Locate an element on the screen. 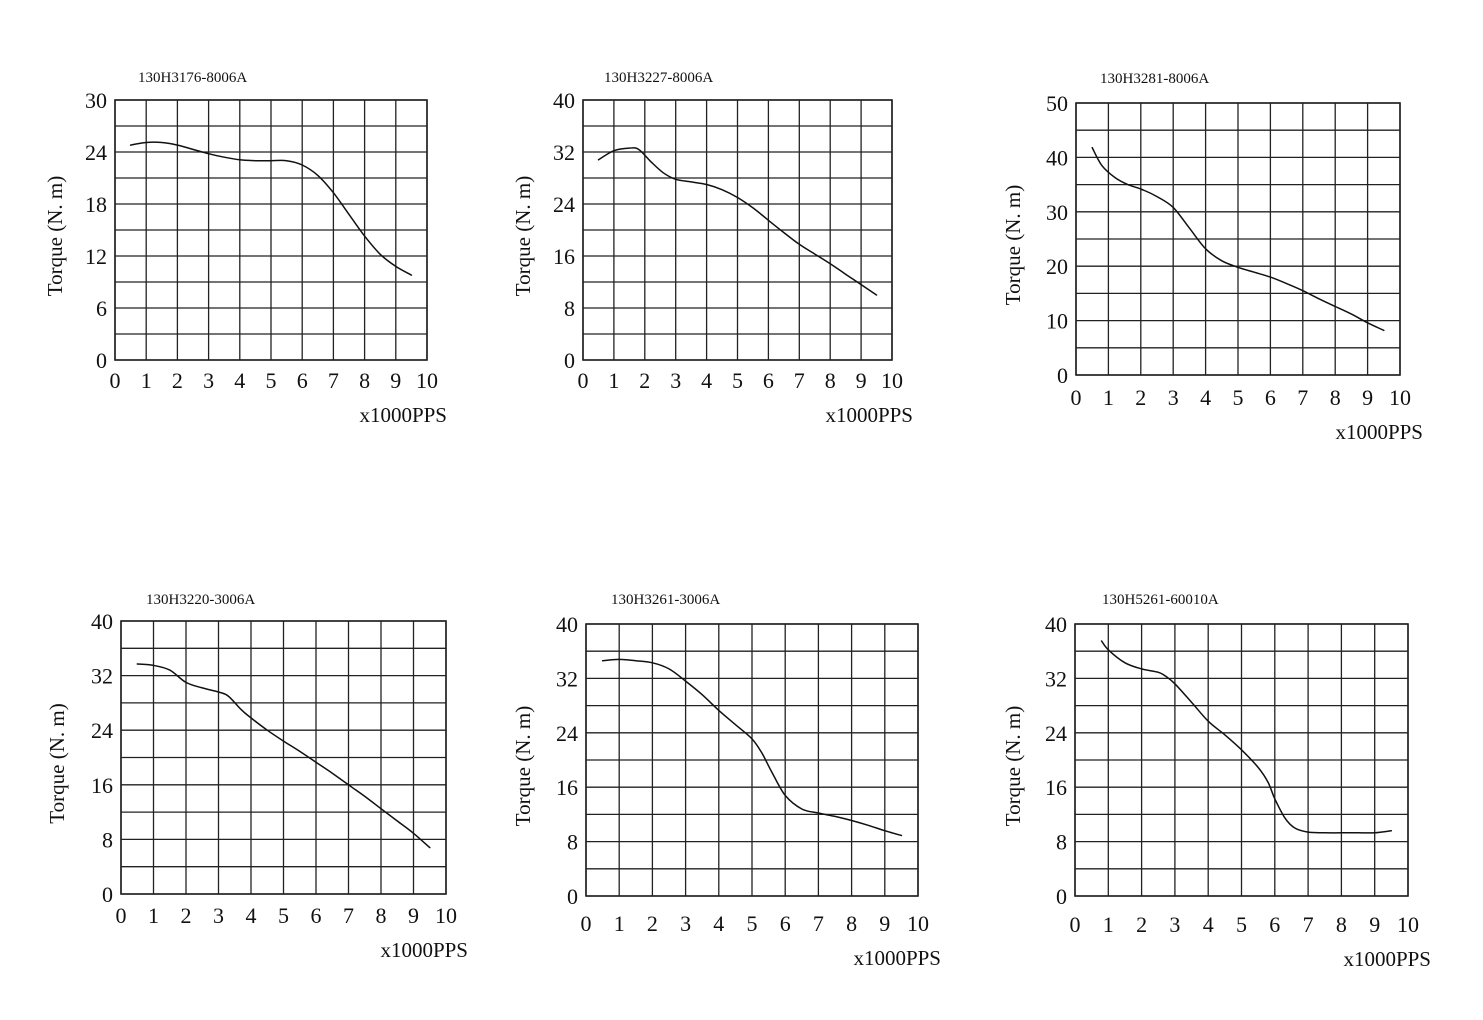  chart-title: 130H3281-8006A is located at coordinates (1154, 79).